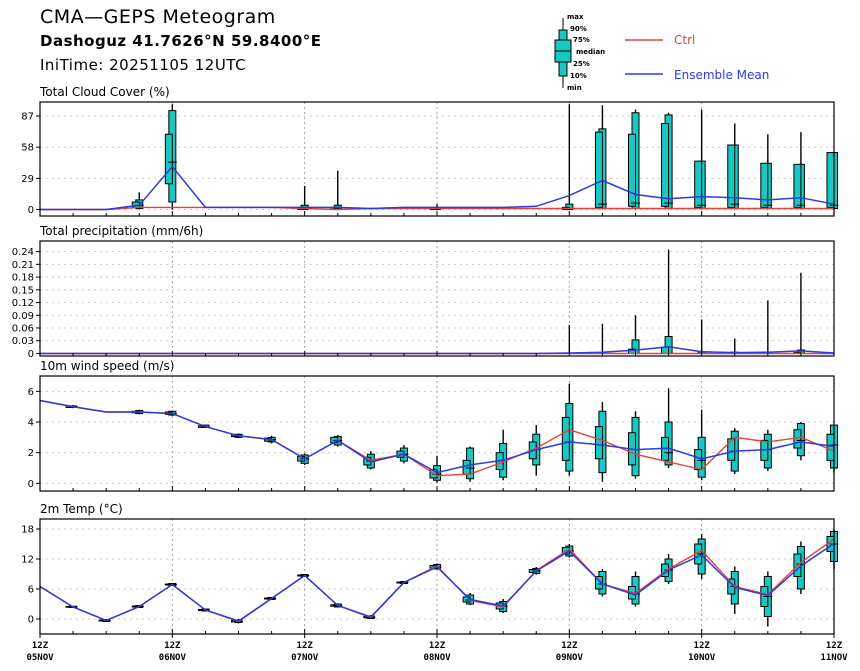  What do you see at coordinates (31, 620) in the screenshot?
I see `p3-ytick-label-0: 0` at bounding box center [31, 620].